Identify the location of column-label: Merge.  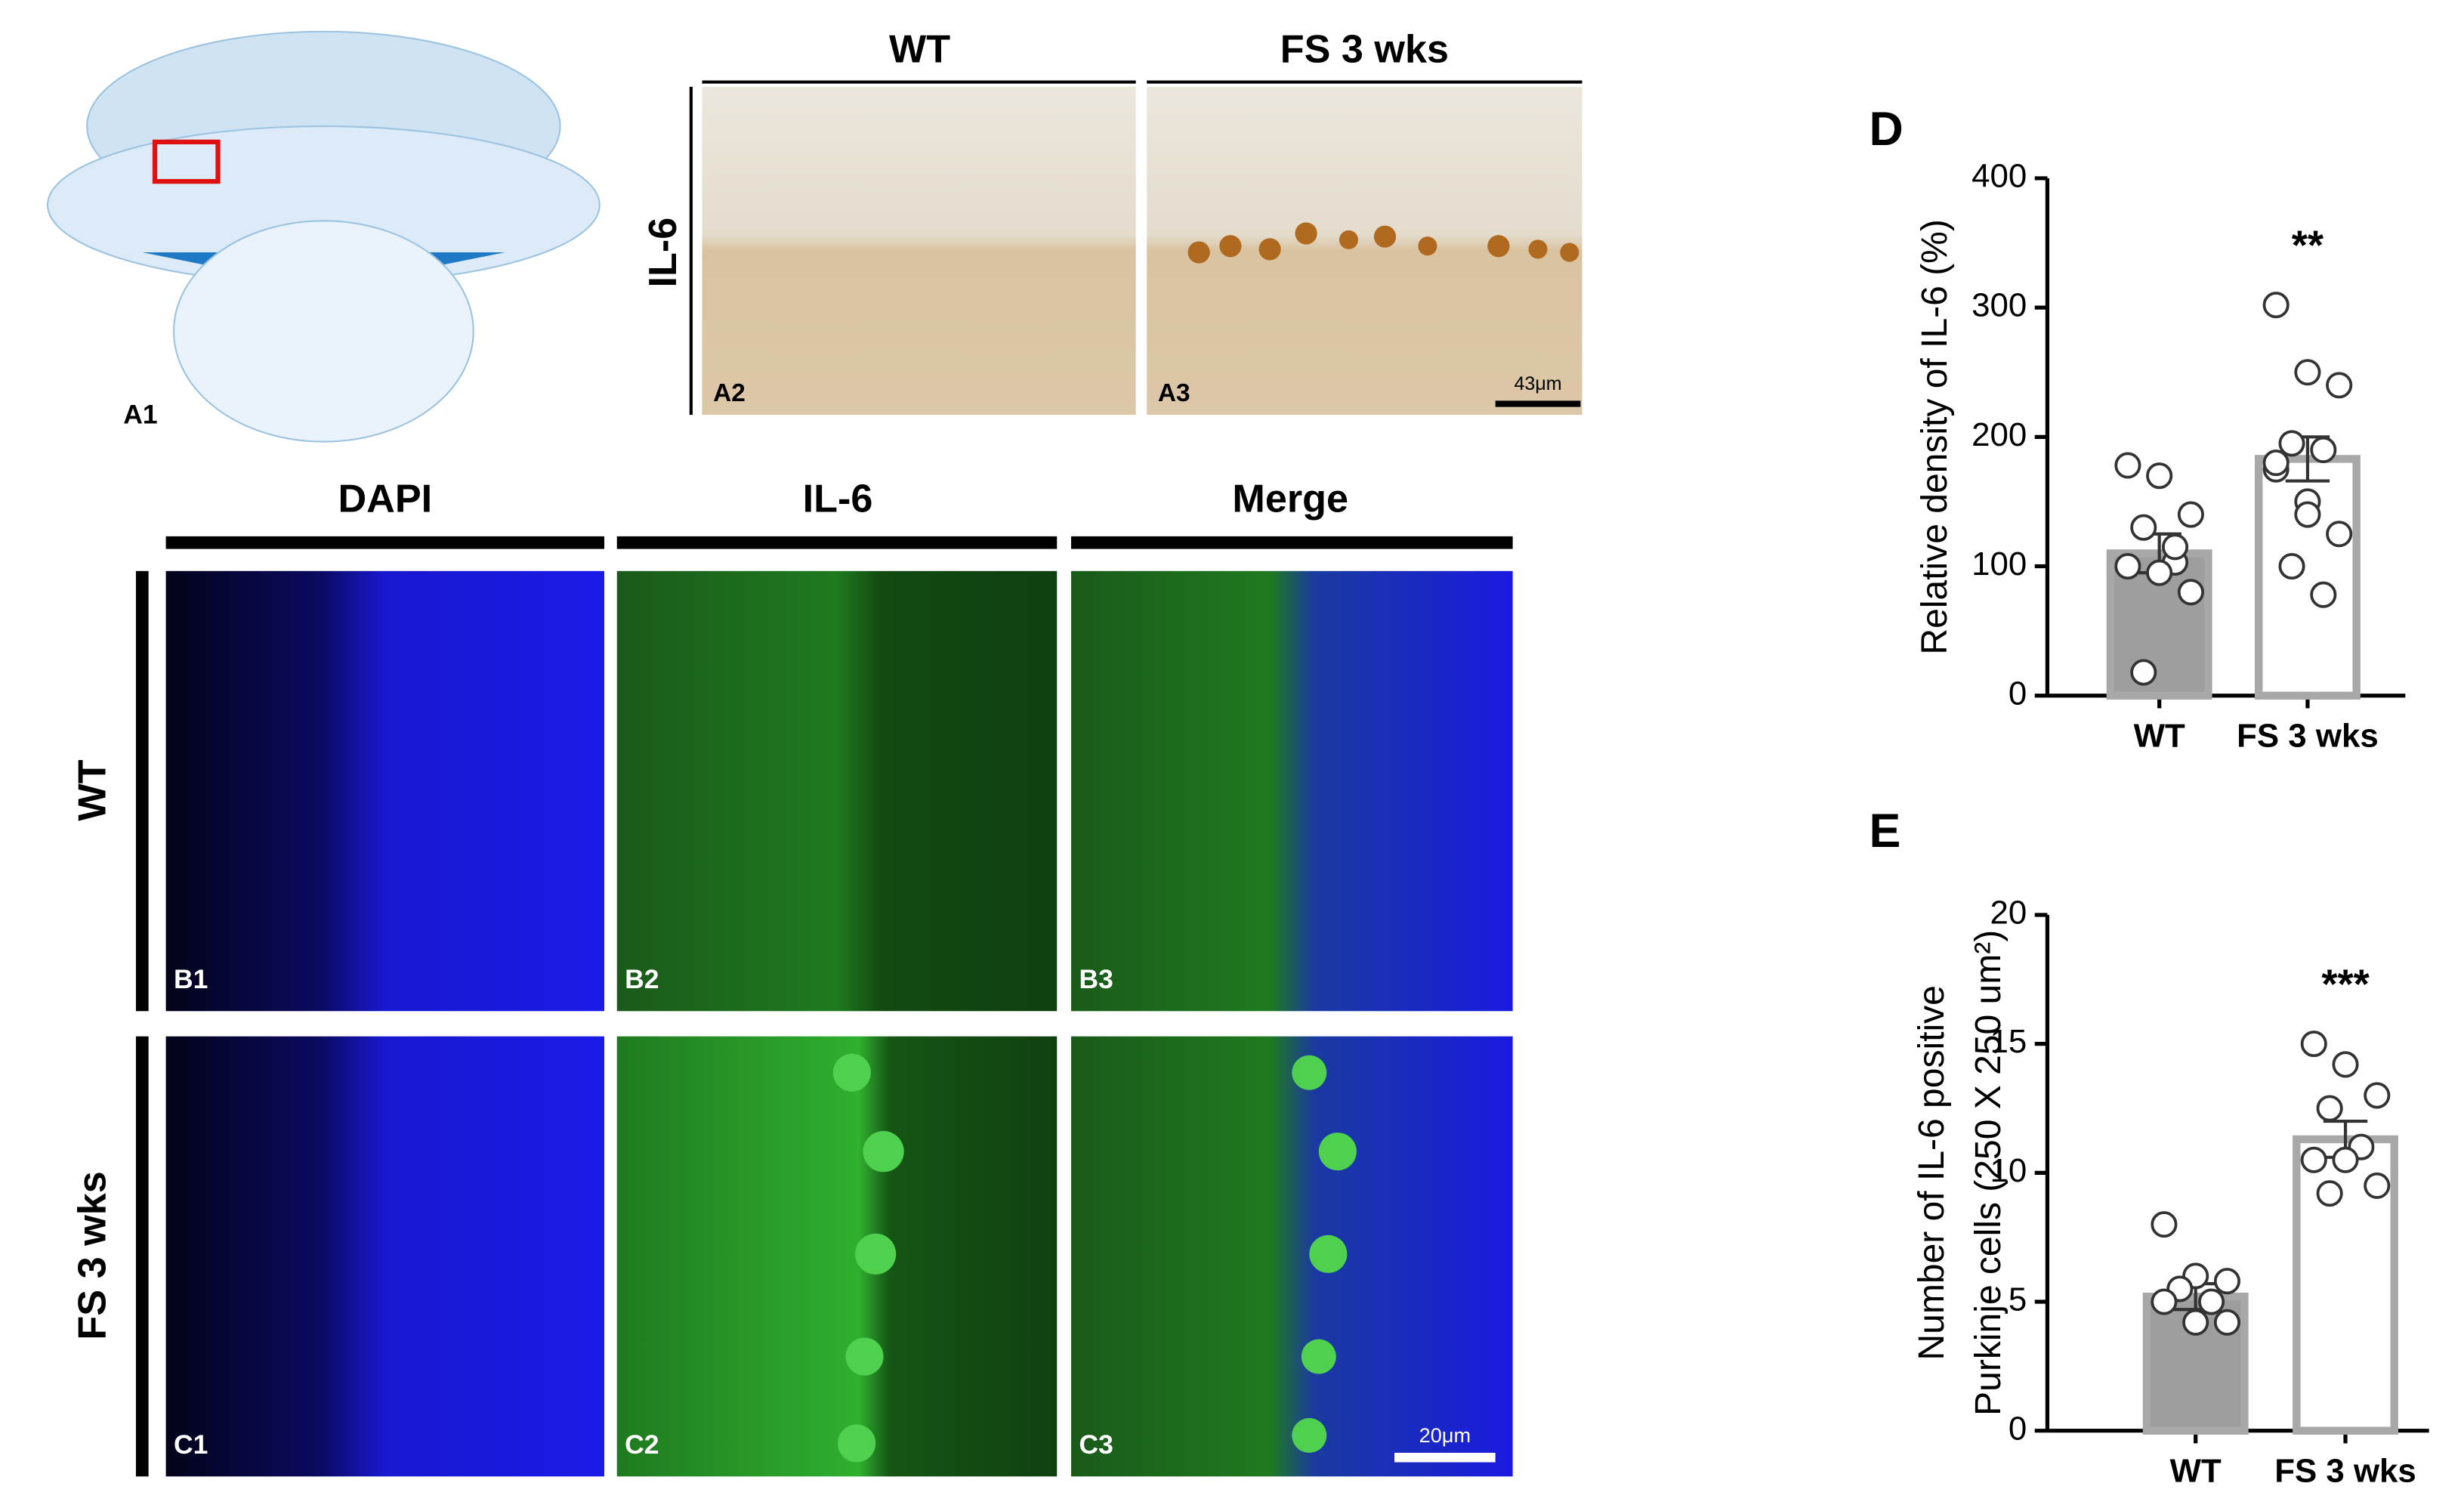
(1290, 499).